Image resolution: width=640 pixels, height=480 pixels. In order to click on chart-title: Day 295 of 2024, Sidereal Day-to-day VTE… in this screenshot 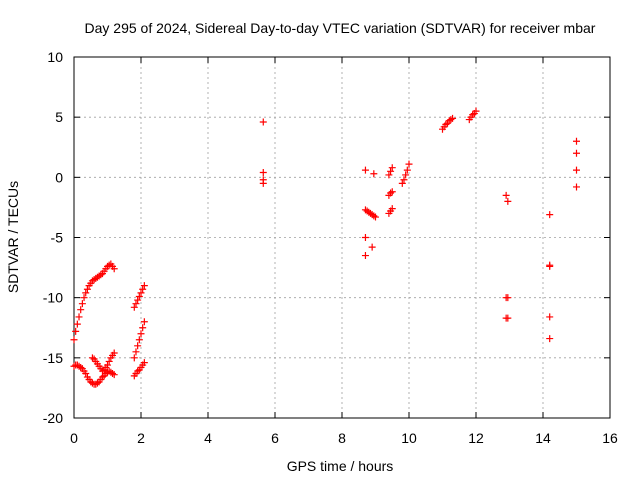, I will do `click(340, 28)`.